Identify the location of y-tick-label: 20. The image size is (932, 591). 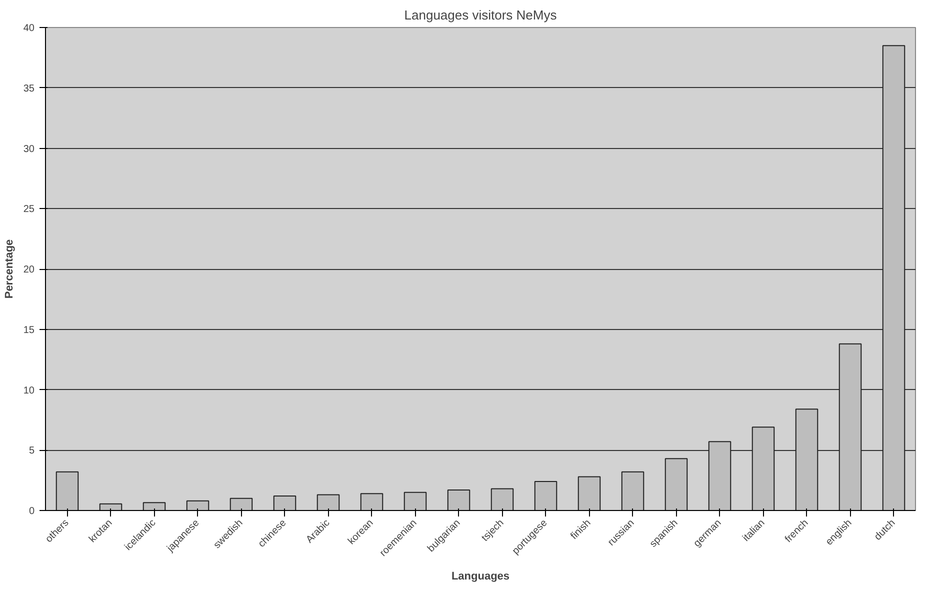
(29, 270).